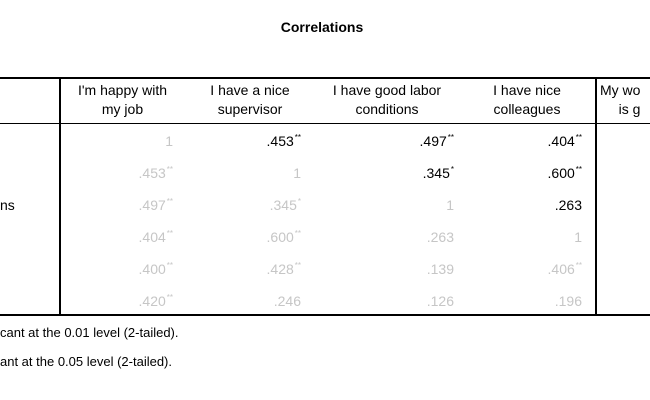  Describe the element at coordinates (89, 332) in the screenshot. I see `footnote: cant at the 0.01 level (2-tailed).` at that location.